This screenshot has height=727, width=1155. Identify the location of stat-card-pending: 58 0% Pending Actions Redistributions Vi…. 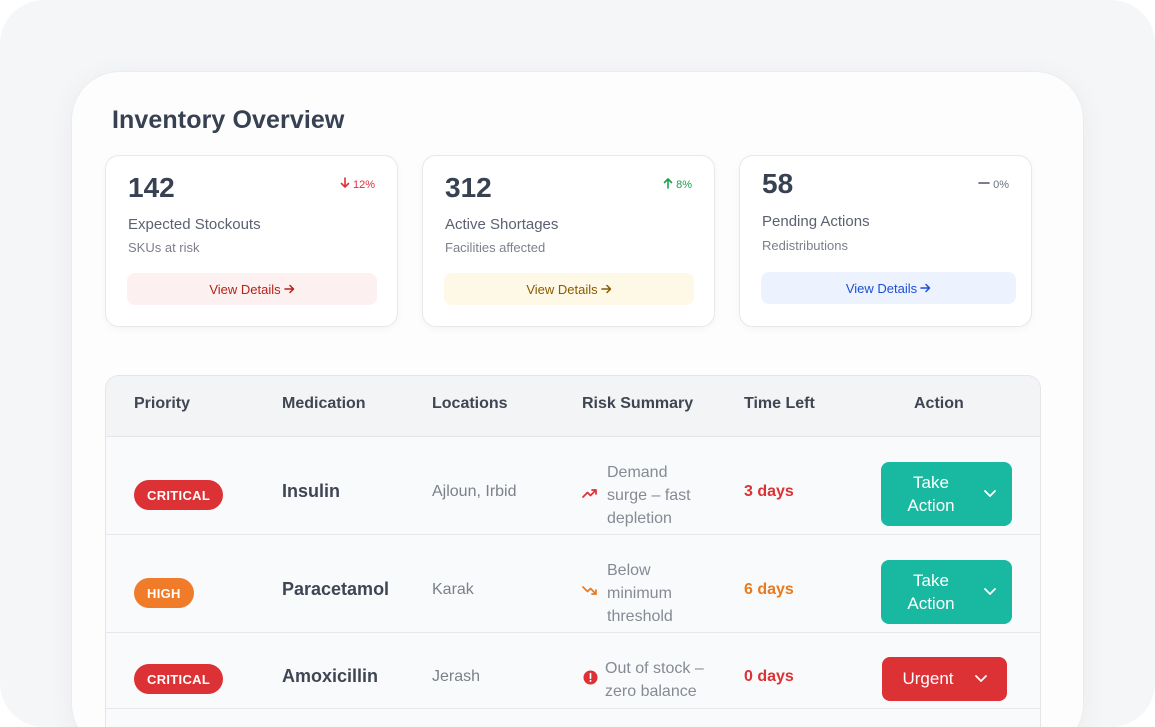
(885, 241).